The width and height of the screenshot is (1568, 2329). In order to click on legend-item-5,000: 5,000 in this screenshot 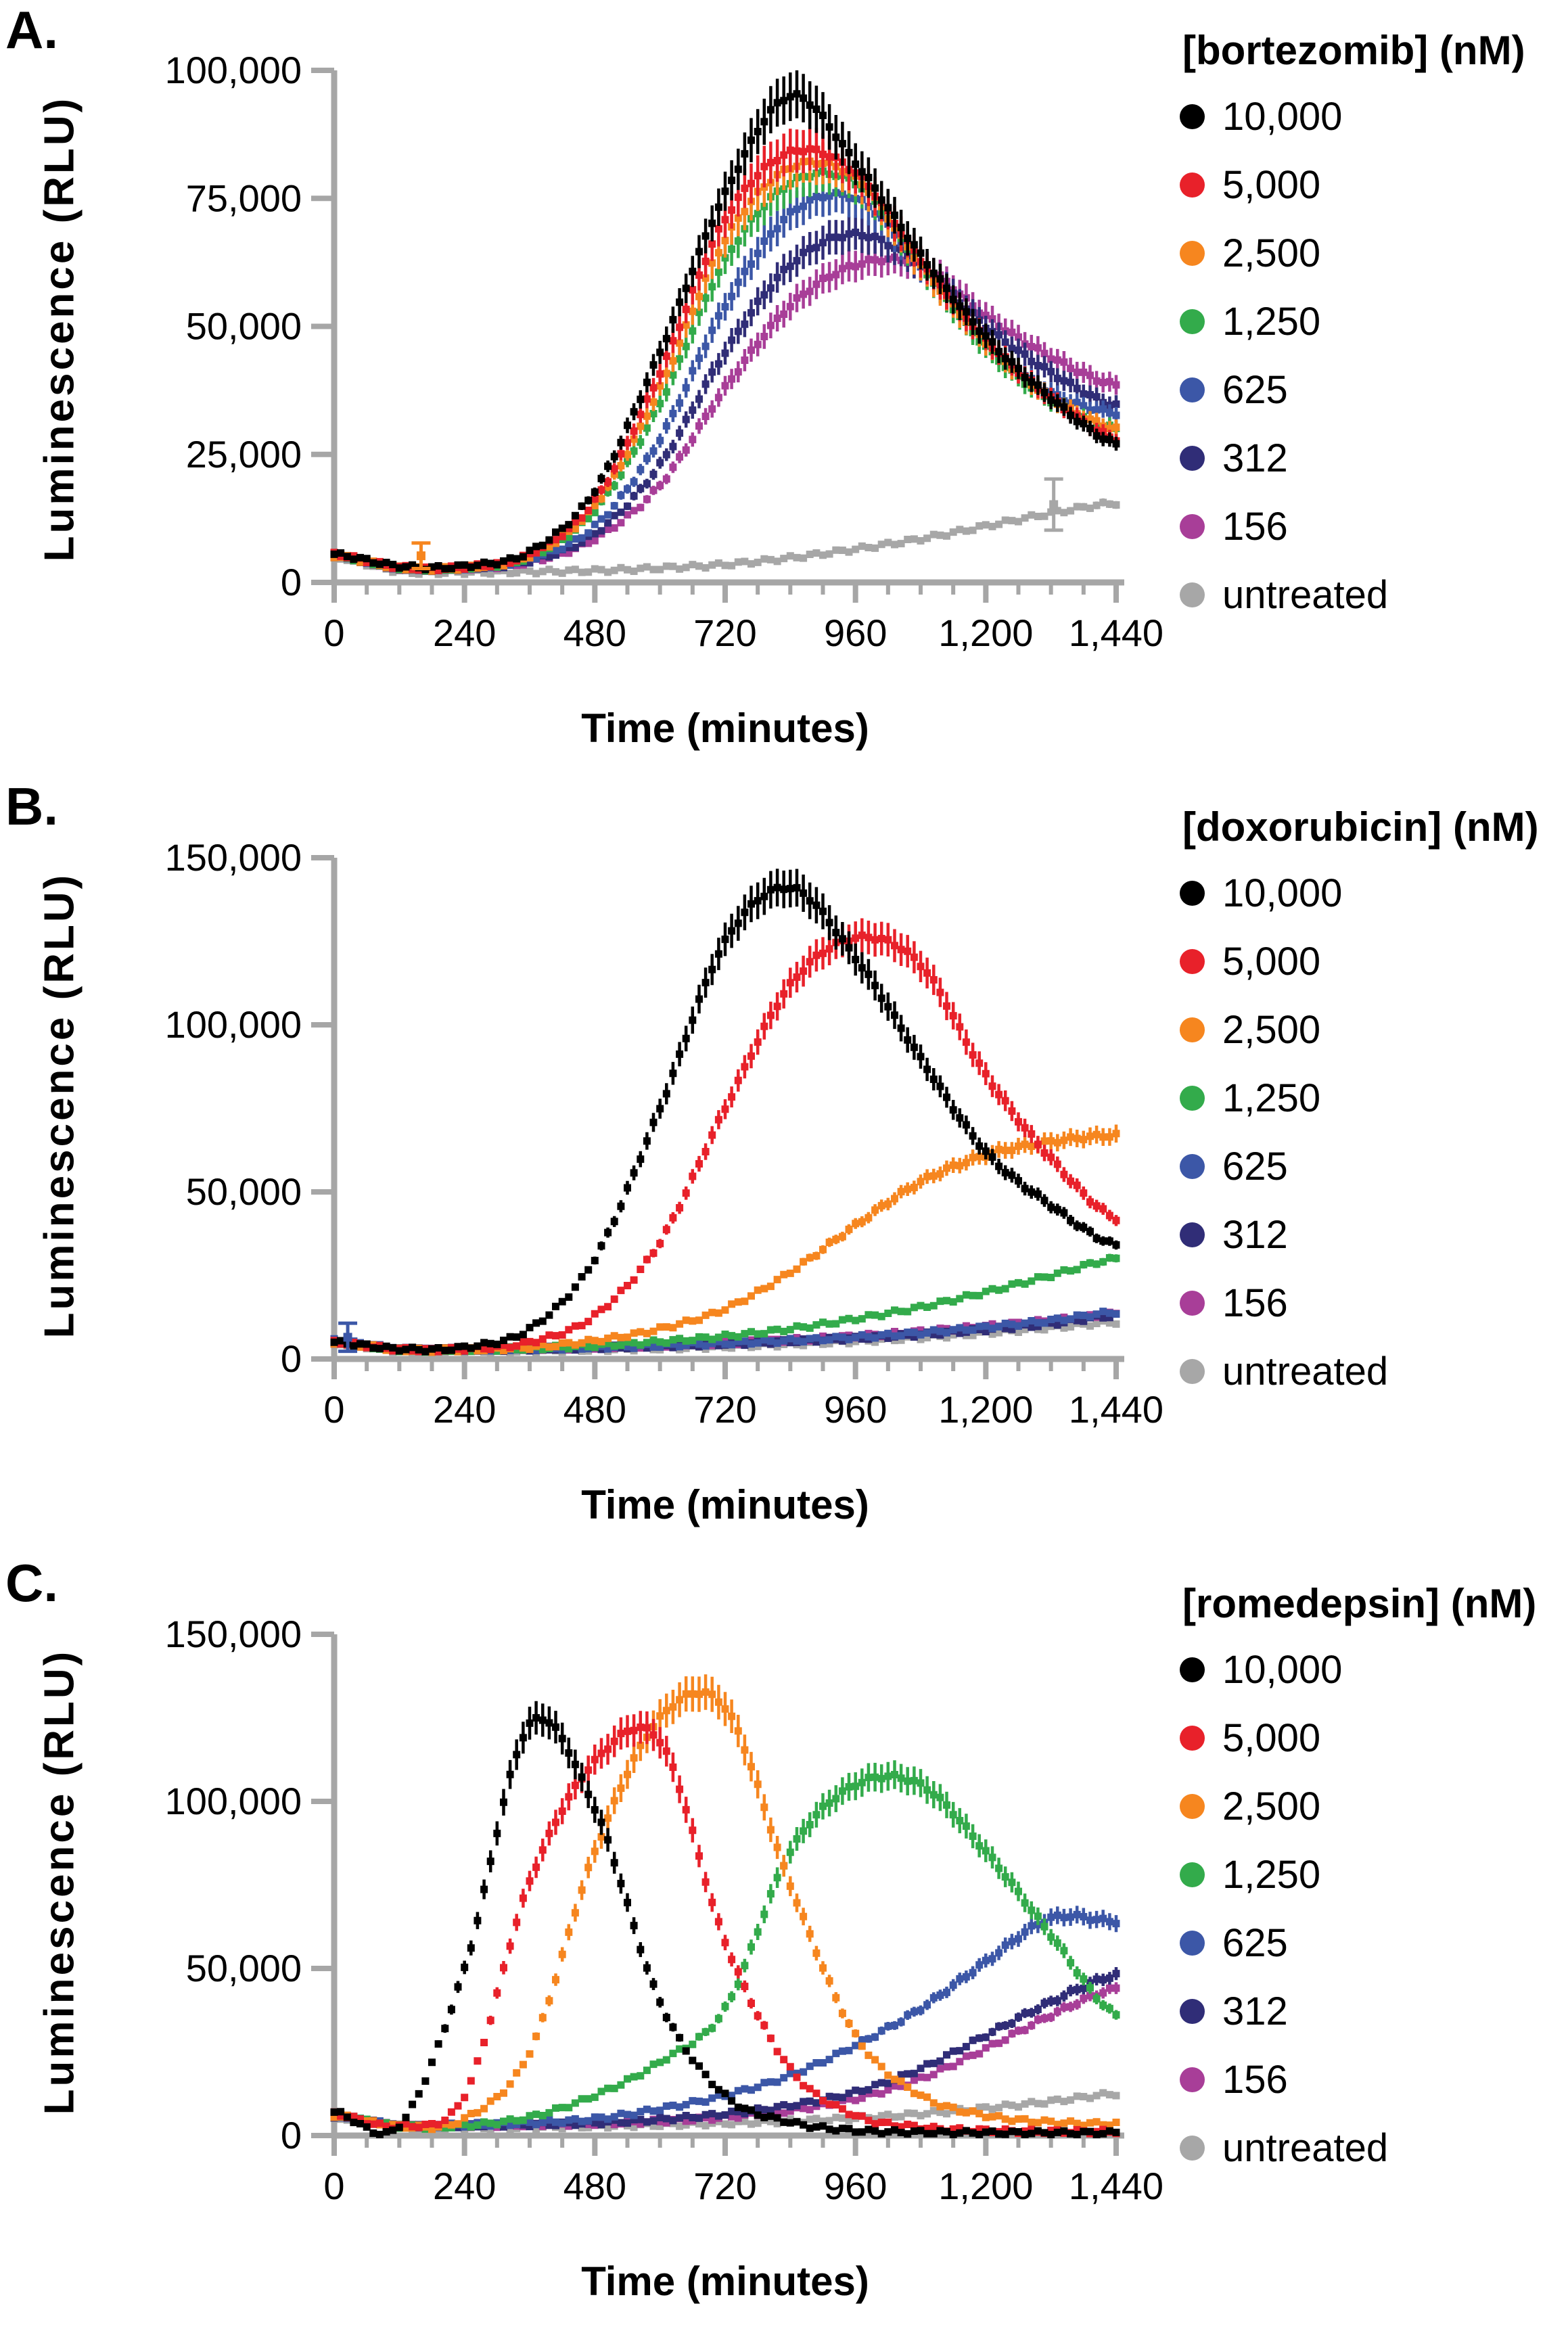, I will do `click(1371, 185)`.